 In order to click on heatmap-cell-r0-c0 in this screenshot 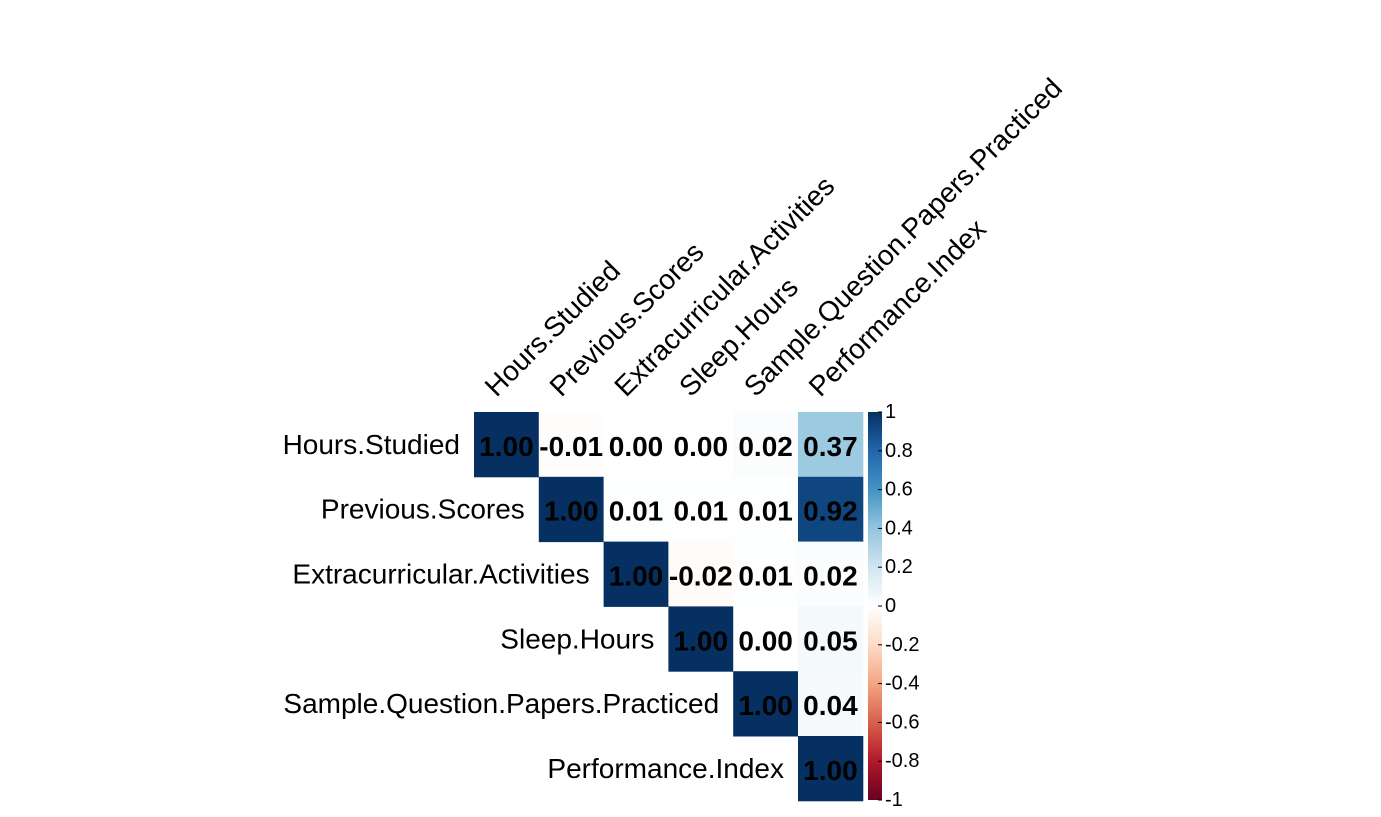, I will do `click(507, 445)`.